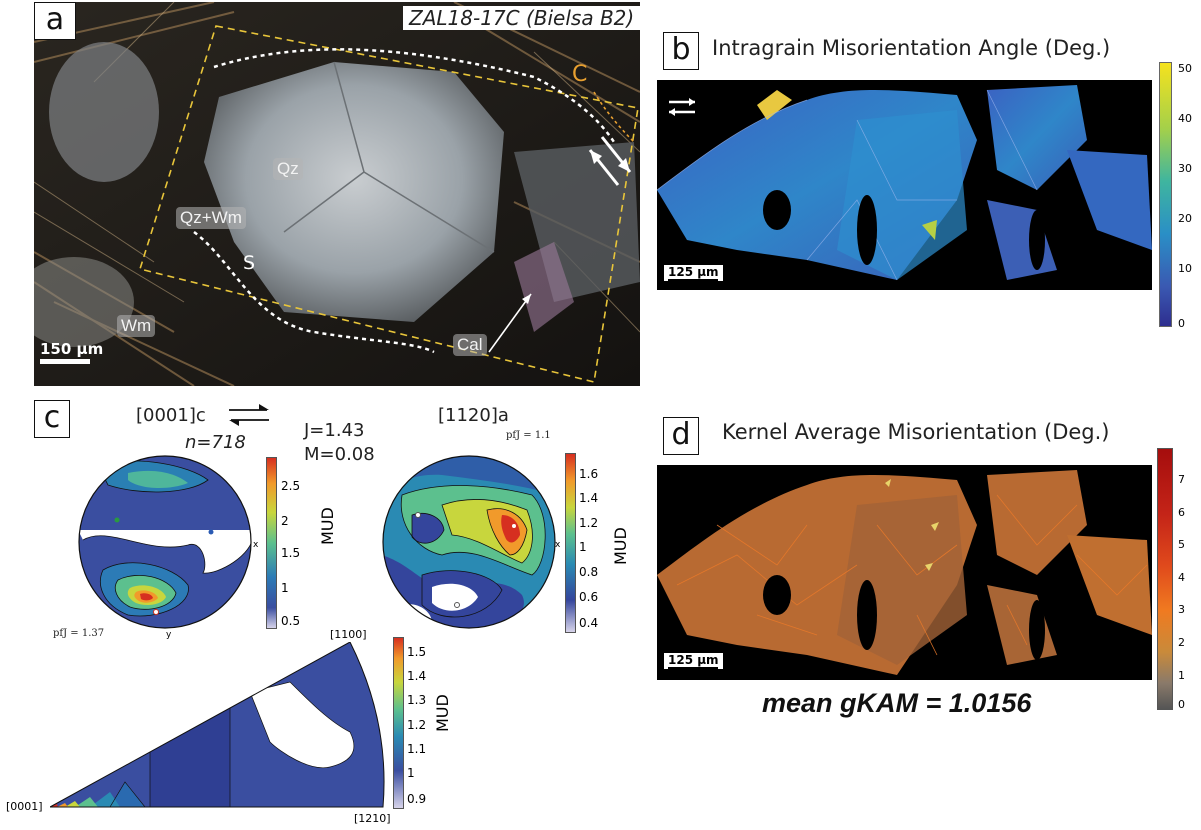 Image resolution: width=1201 pixels, height=830 pixels. I want to click on kam-map, so click(904, 572).